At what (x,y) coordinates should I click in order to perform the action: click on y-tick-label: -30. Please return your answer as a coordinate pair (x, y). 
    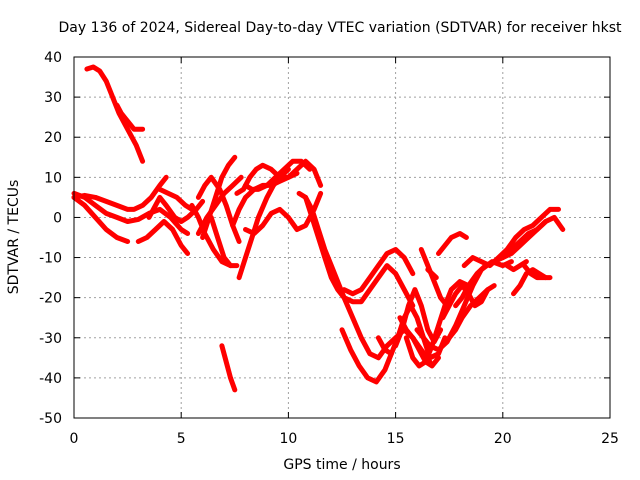
    Looking at the image, I should click on (50, 339).